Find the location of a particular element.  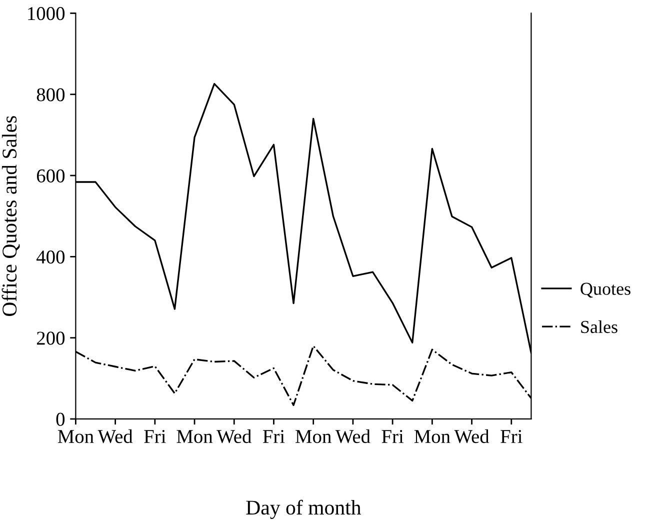

y-tick-label: 0 is located at coordinates (60, 419).